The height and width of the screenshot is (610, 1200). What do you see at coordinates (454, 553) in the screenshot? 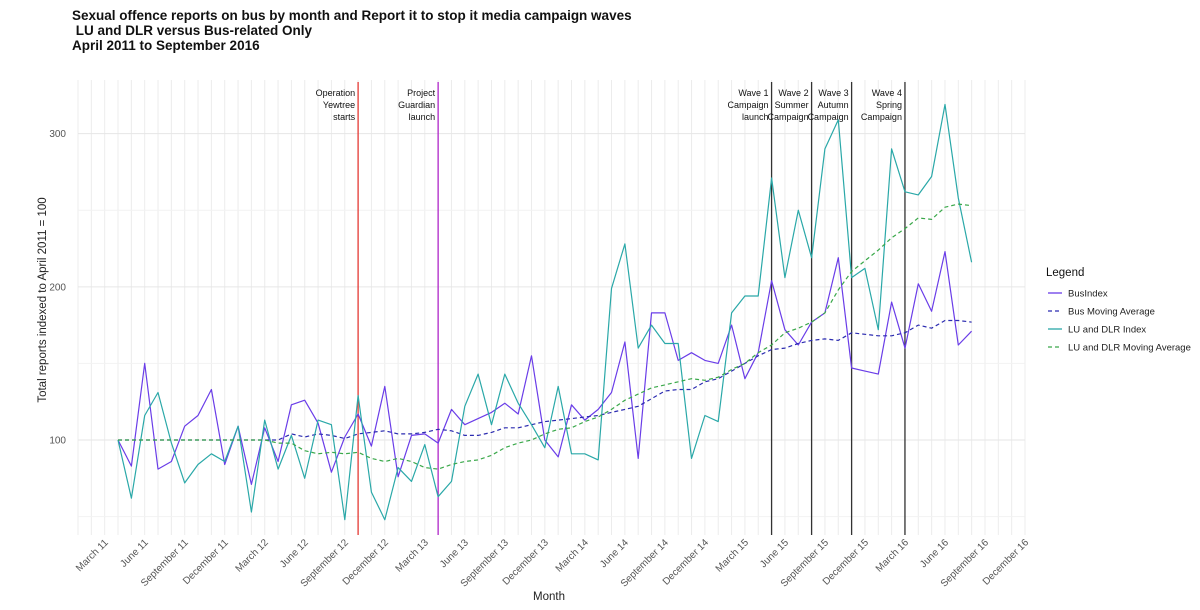
I see `x-tick-label: June 13` at bounding box center [454, 553].